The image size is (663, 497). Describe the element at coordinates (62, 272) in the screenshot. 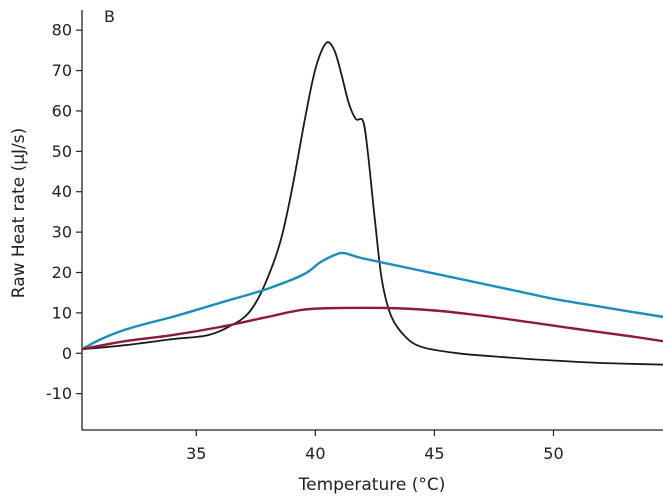

I see `y-tick-label: 20` at that location.